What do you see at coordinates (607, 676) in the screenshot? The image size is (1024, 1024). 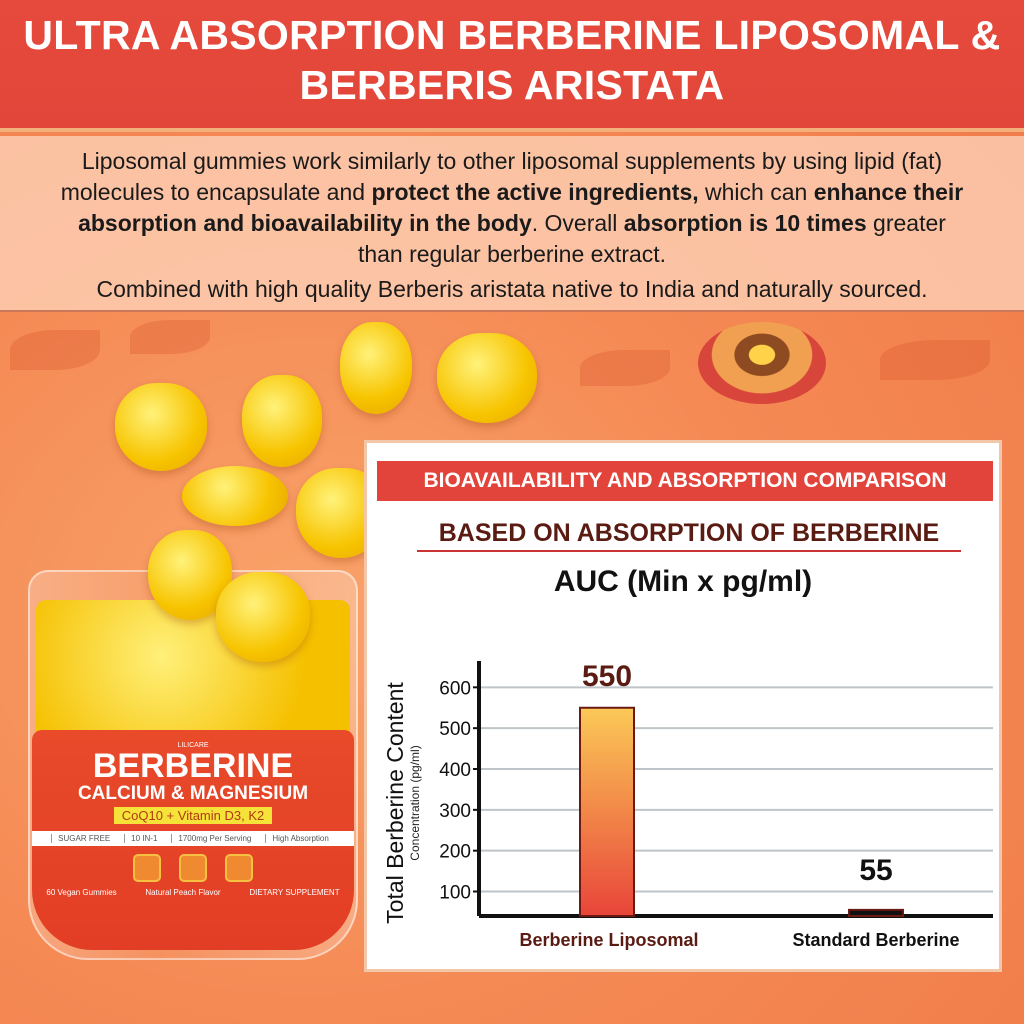 I see `data-label: 550` at bounding box center [607, 676].